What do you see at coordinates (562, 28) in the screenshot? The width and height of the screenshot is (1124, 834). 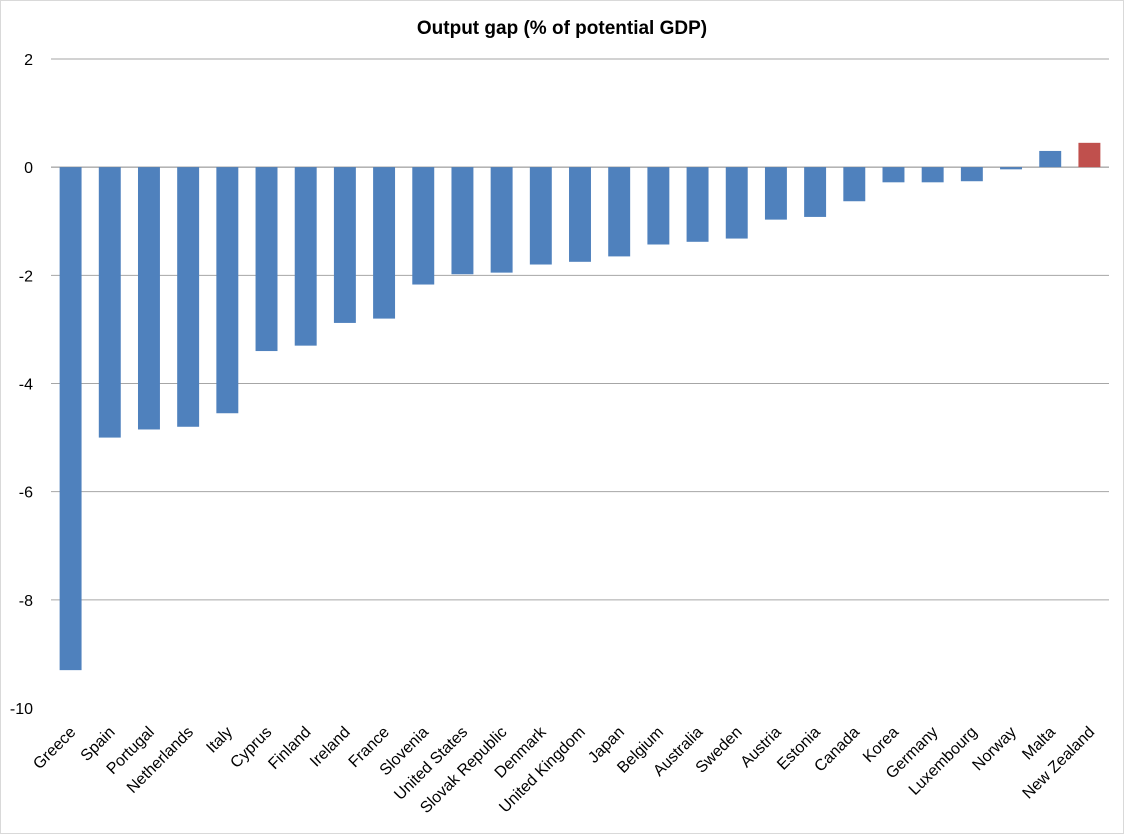 I see `chart-title: Output gap (% of potential GDP)` at bounding box center [562, 28].